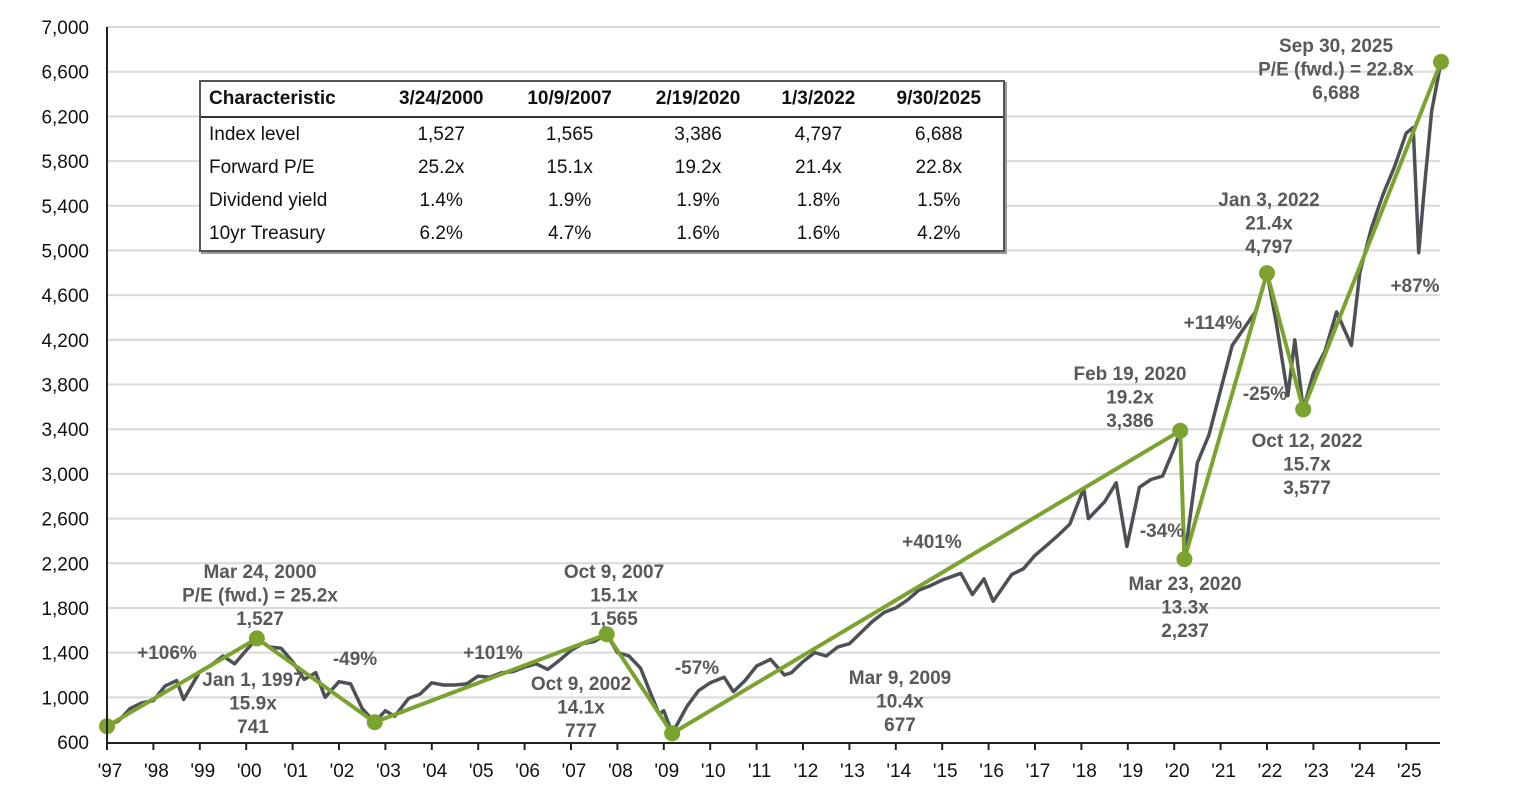  What do you see at coordinates (252, 680) in the screenshot?
I see `annotation-date: Jan 1, 1997` at bounding box center [252, 680].